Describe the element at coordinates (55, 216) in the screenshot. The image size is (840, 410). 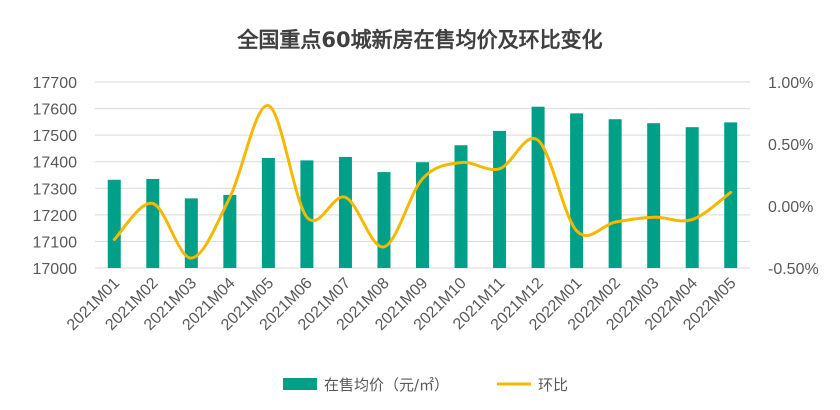
I see `y-left-tick-label: 17200` at that location.